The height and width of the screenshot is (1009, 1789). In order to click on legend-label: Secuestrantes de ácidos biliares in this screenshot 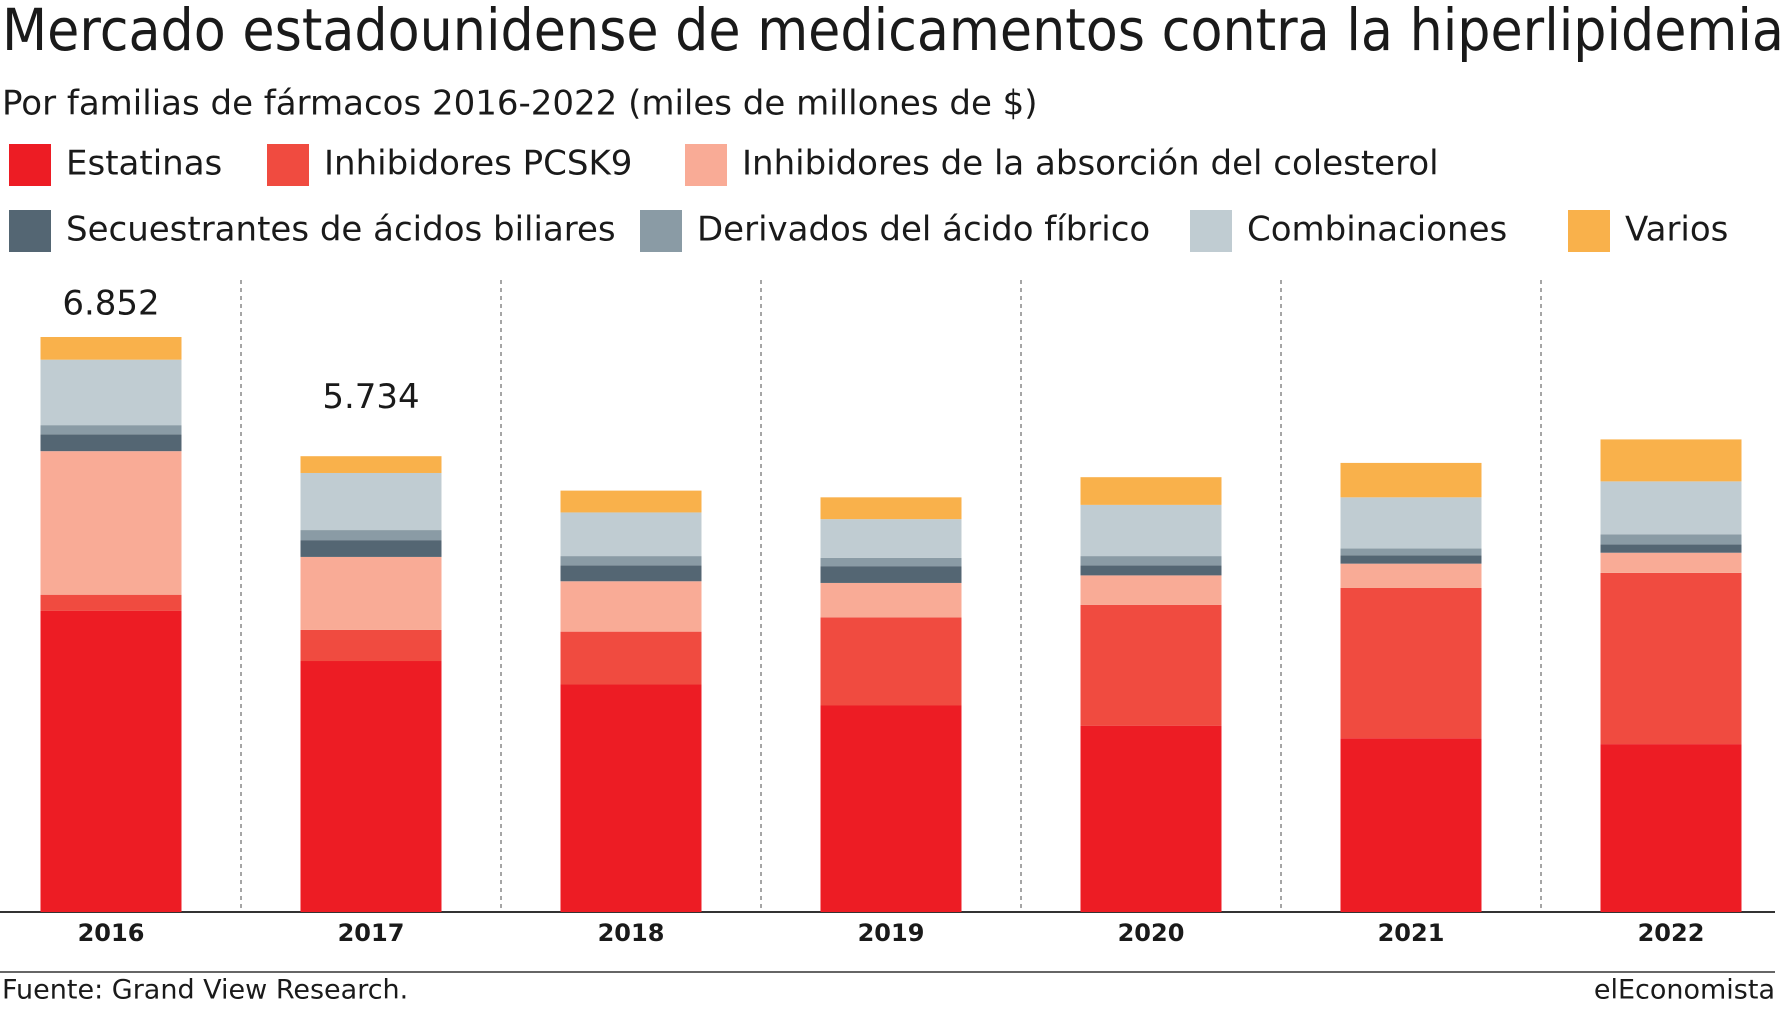, I will do `click(341, 230)`.